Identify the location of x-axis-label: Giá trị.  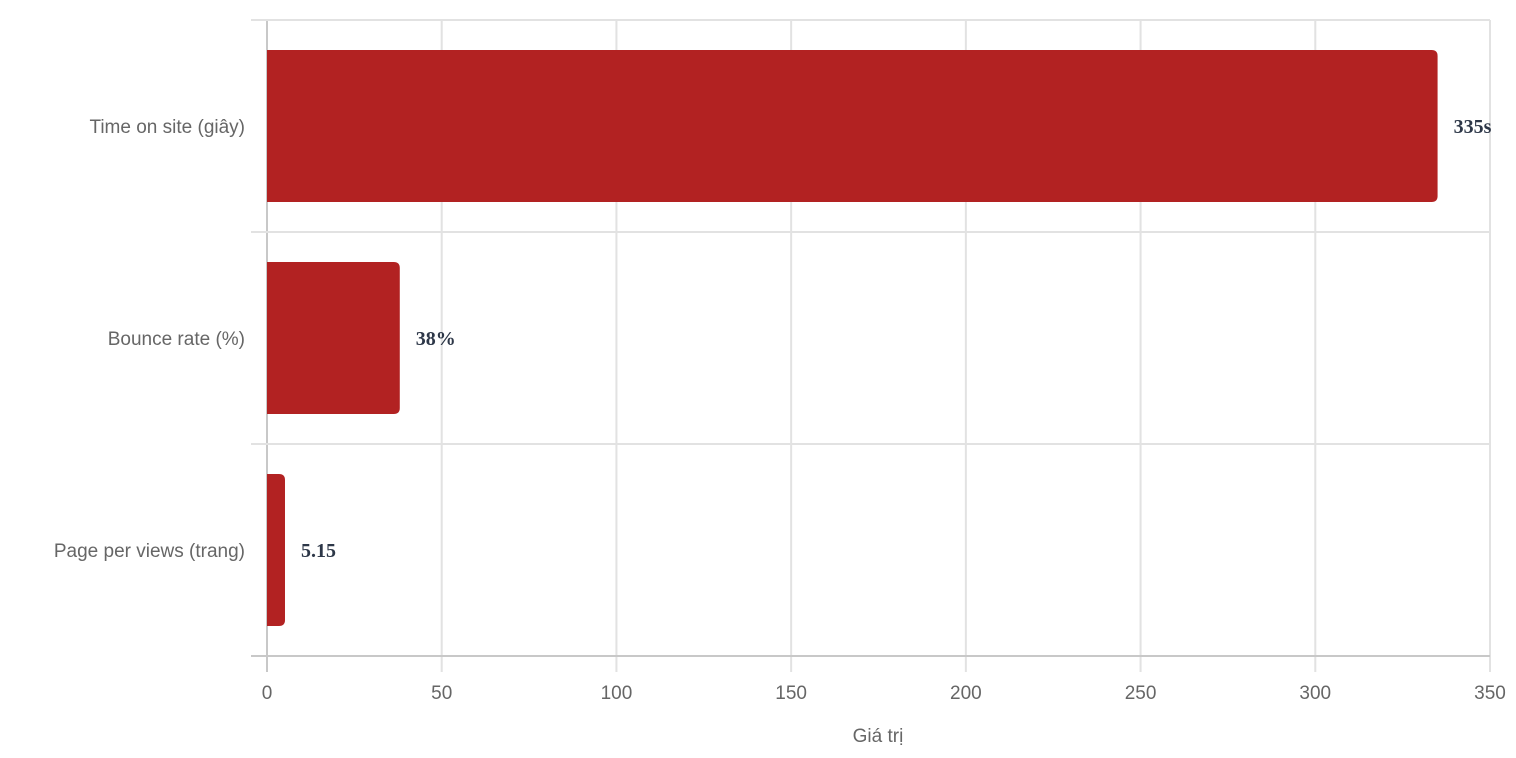
(878, 736).